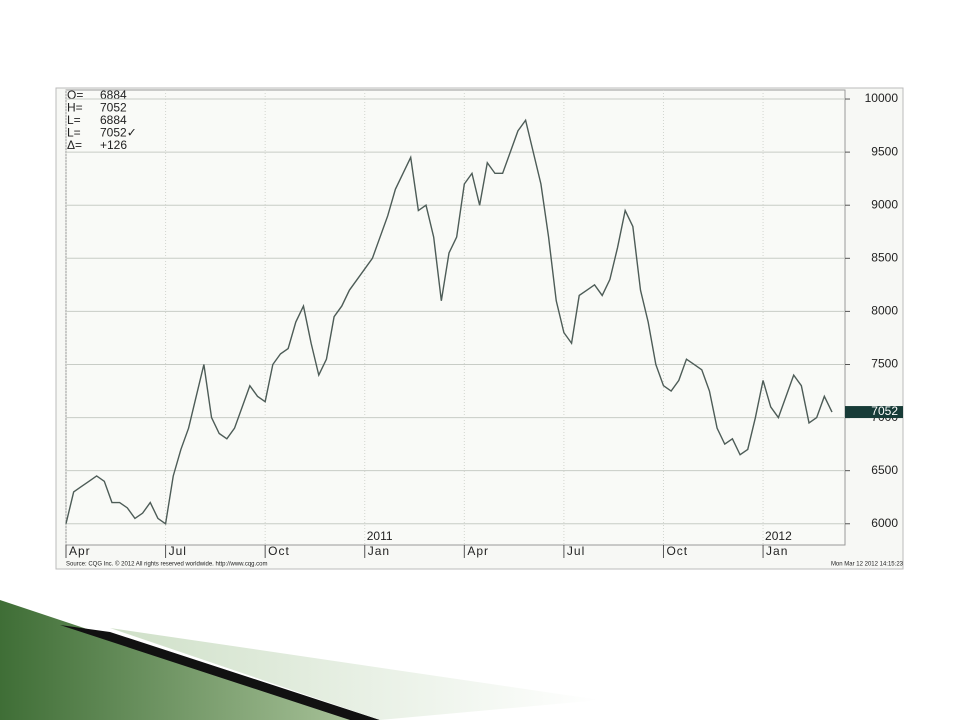 This screenshot has width=960, height=720. Describe the element at coordinates (778, 536) in the screenshot. I see `year-label: 2012` at that location.